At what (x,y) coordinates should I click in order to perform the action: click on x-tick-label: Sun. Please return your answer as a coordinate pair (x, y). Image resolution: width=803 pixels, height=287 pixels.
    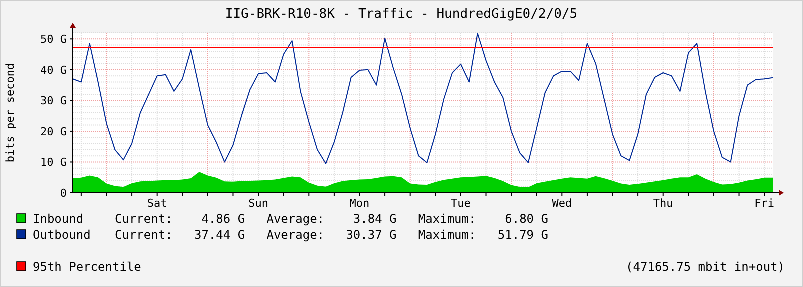
    Looking at the image, I should click on (258, 203).